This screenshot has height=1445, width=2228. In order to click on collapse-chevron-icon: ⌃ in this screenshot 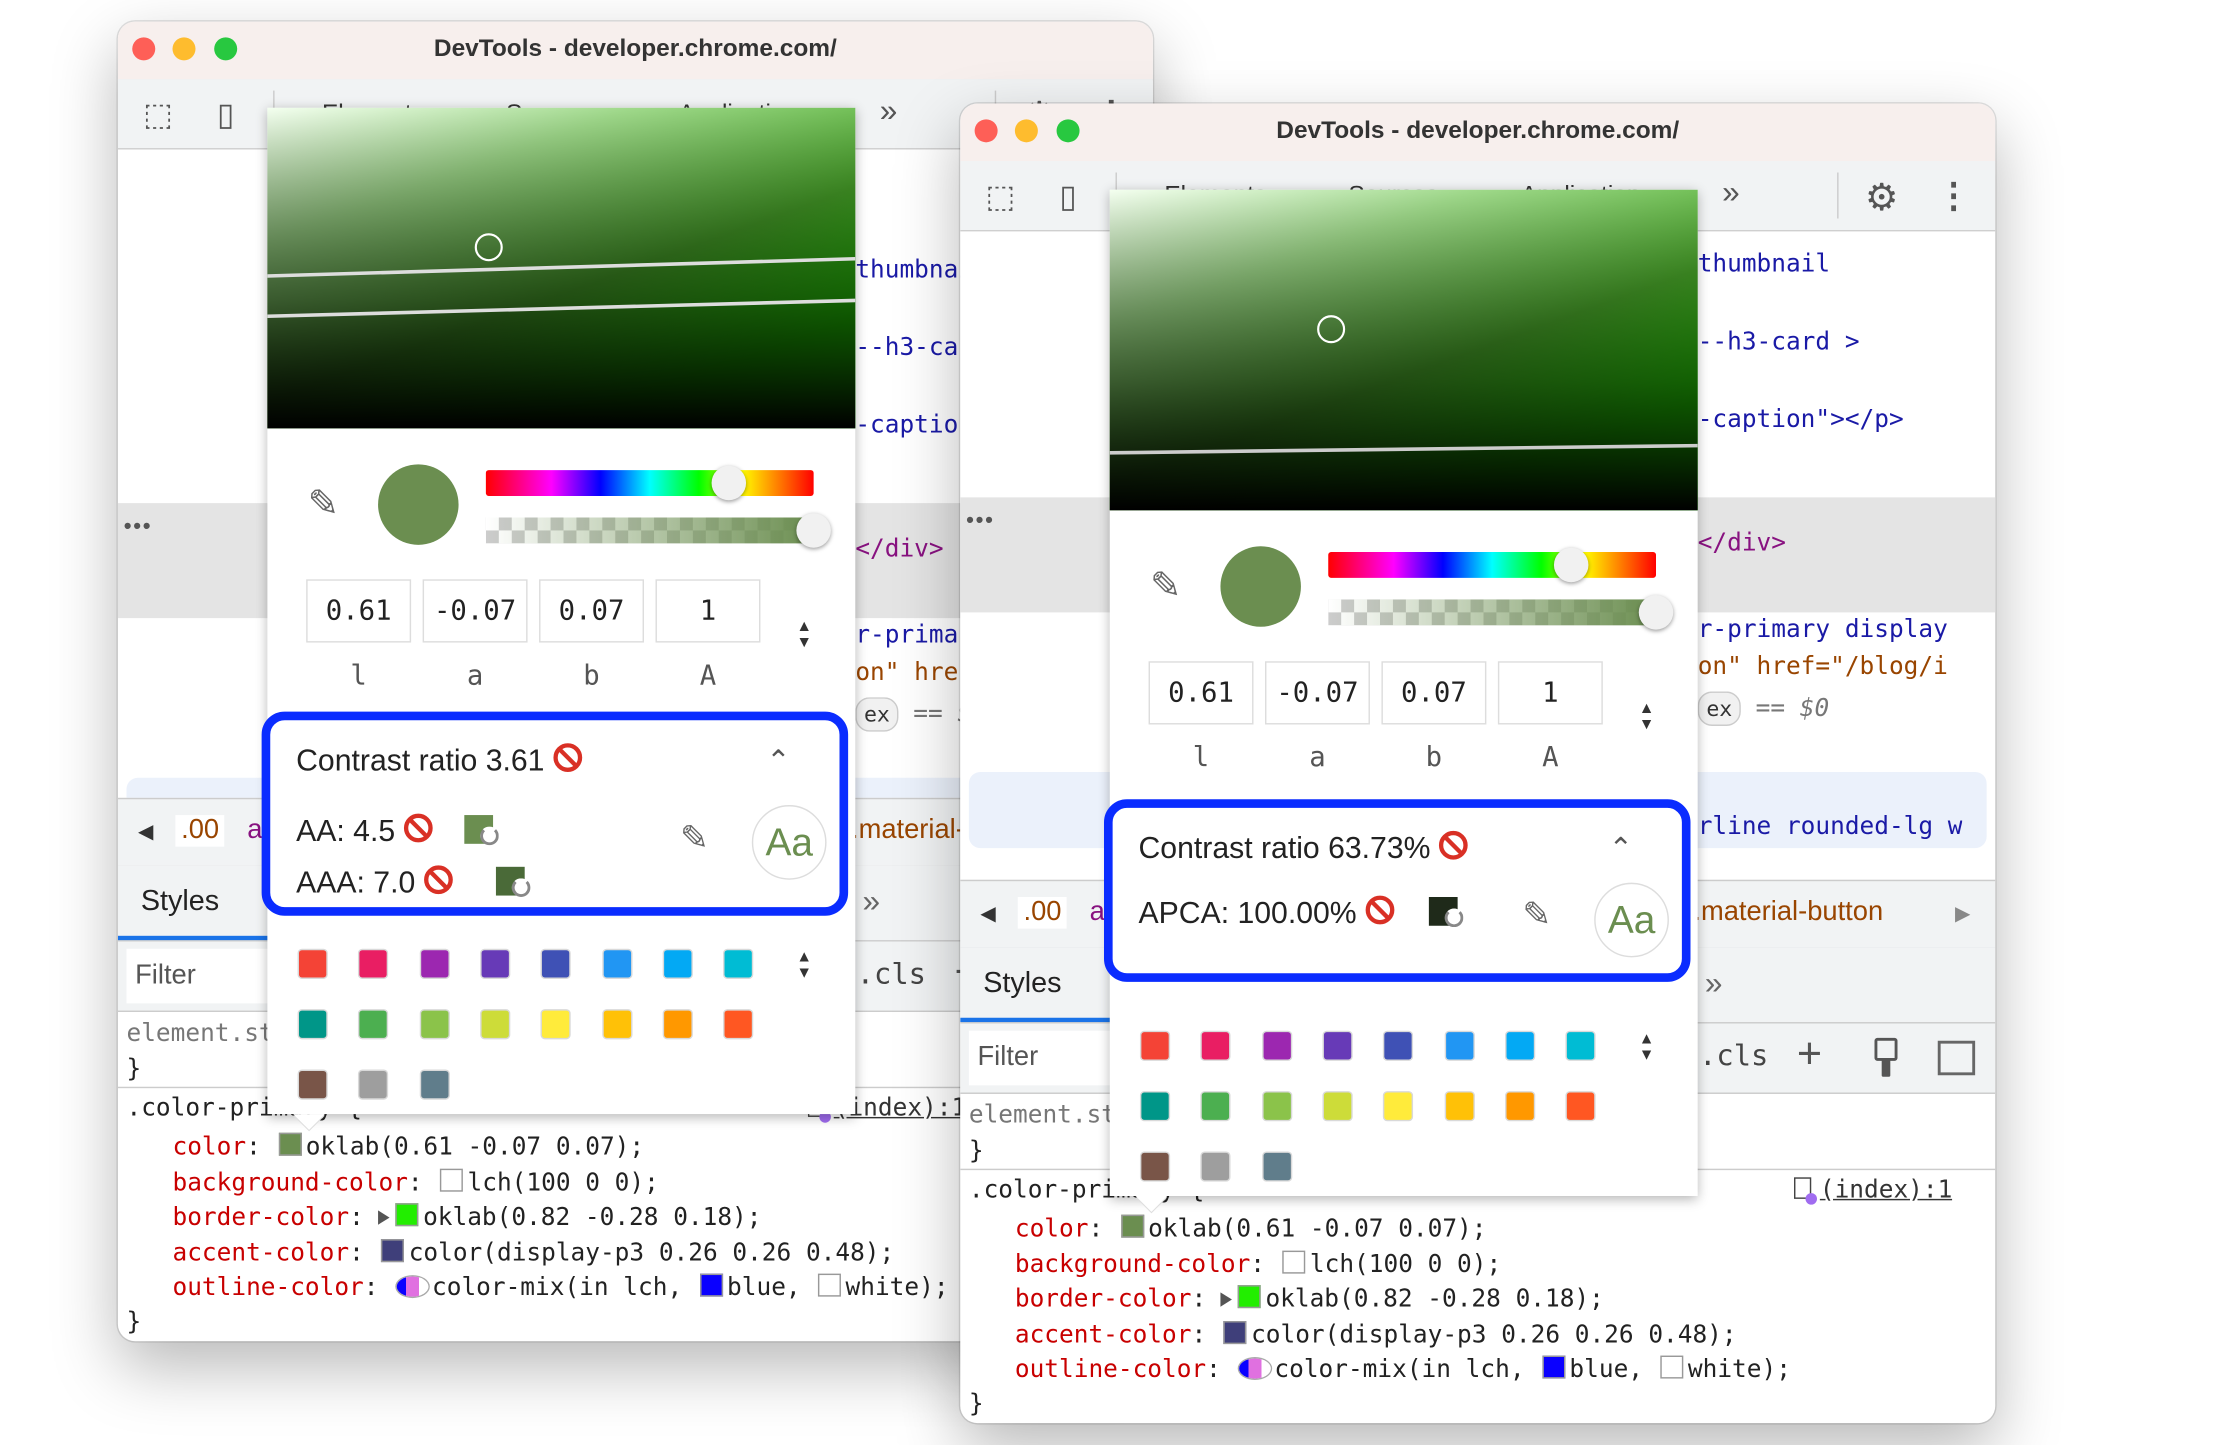, I will do `click(778, 762)`.